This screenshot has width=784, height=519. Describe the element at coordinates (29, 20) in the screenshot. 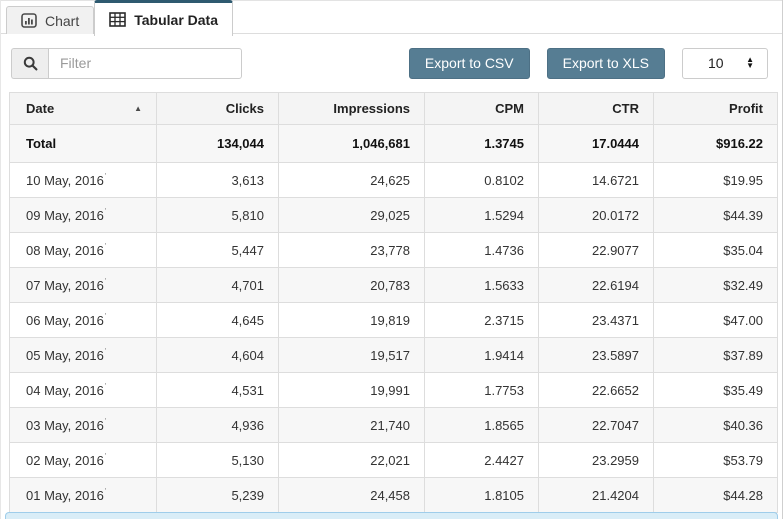

I see `bar-chart-icon` at that location.